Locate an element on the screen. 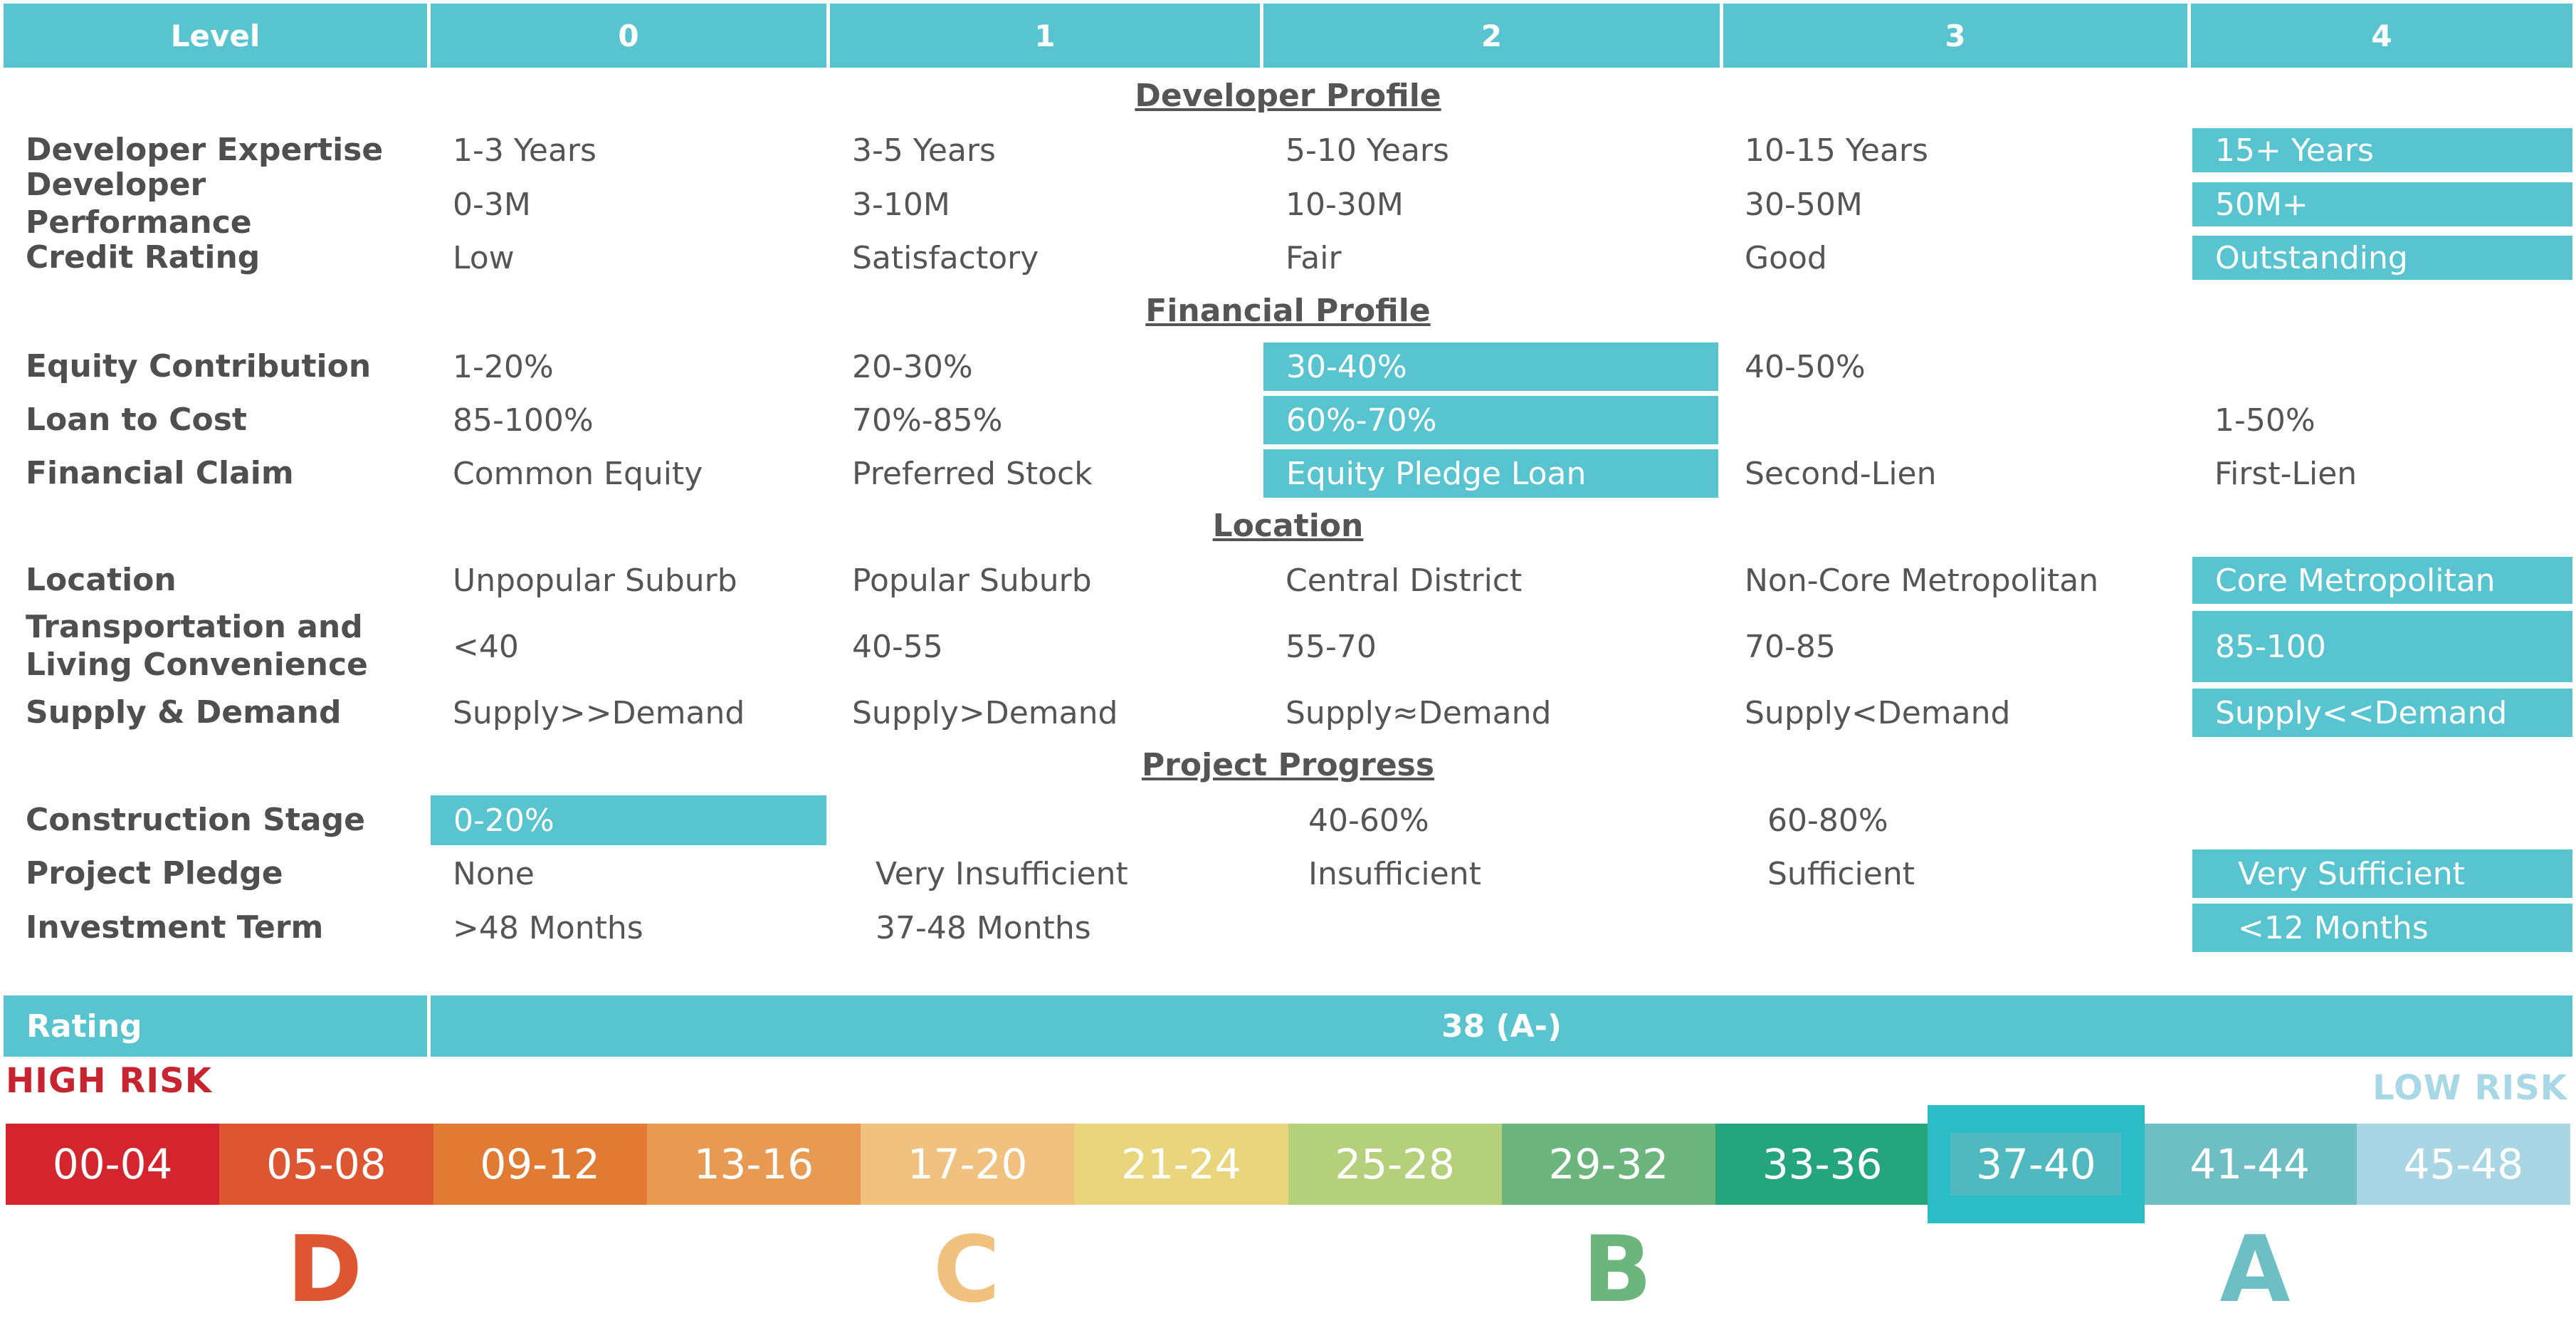  row-label-loan-to-cost: Loan to Cost is located at coordinates (137, 419).